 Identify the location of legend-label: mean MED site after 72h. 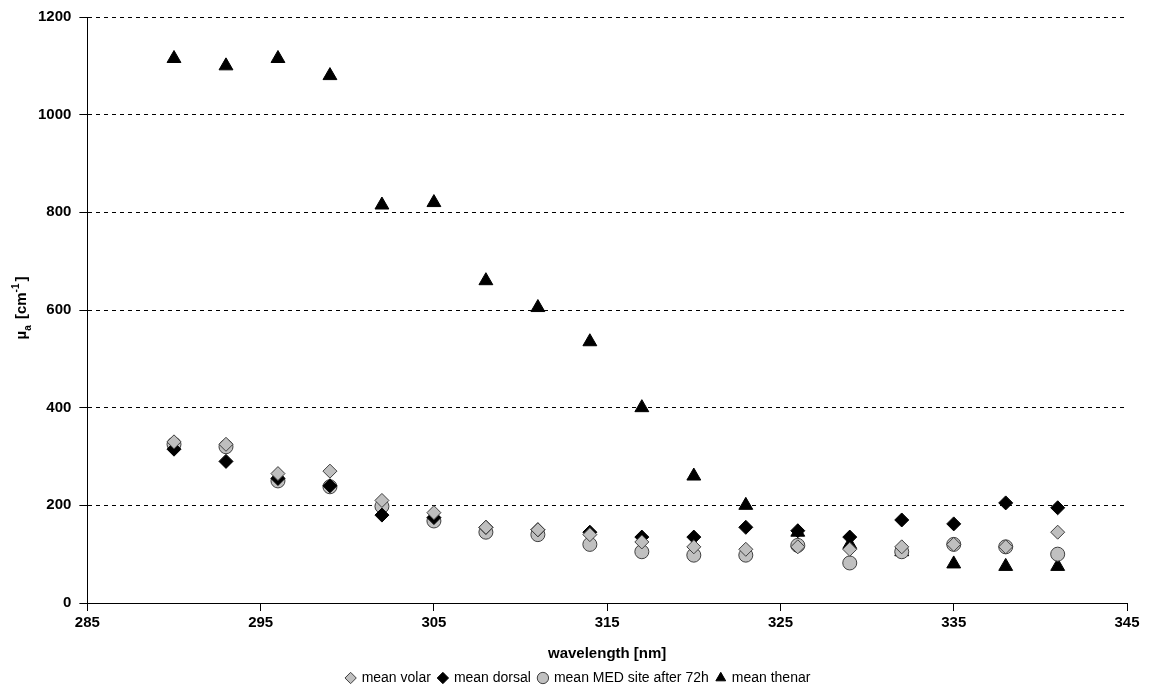
(631, 676).